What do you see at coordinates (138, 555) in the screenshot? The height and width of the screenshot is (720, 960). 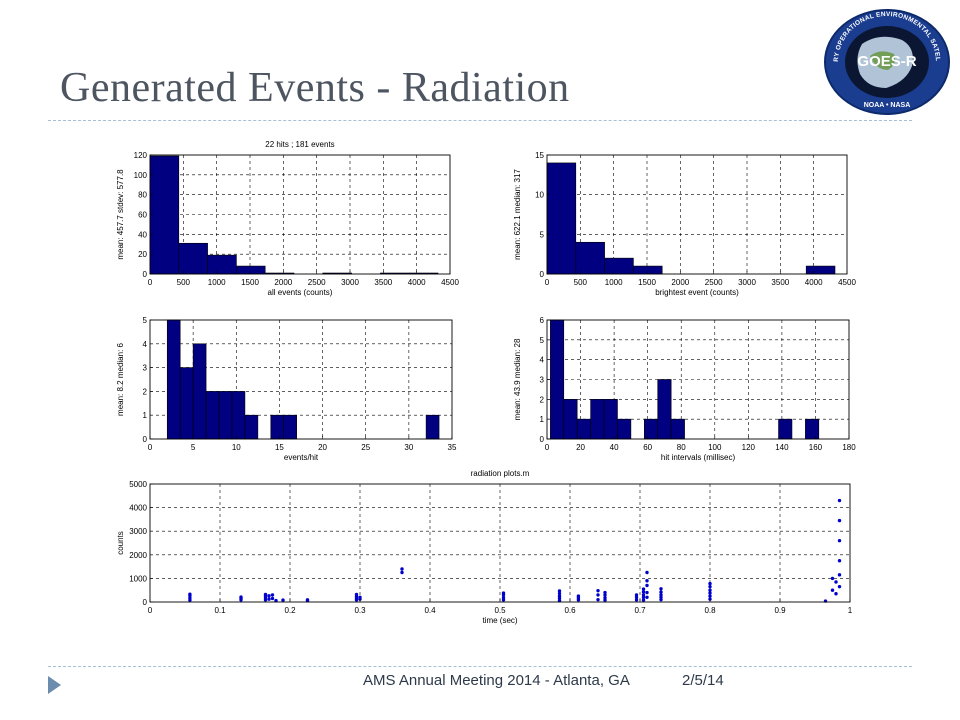 I see `y-tick-label: 2000` at bounding box center [138, 555].